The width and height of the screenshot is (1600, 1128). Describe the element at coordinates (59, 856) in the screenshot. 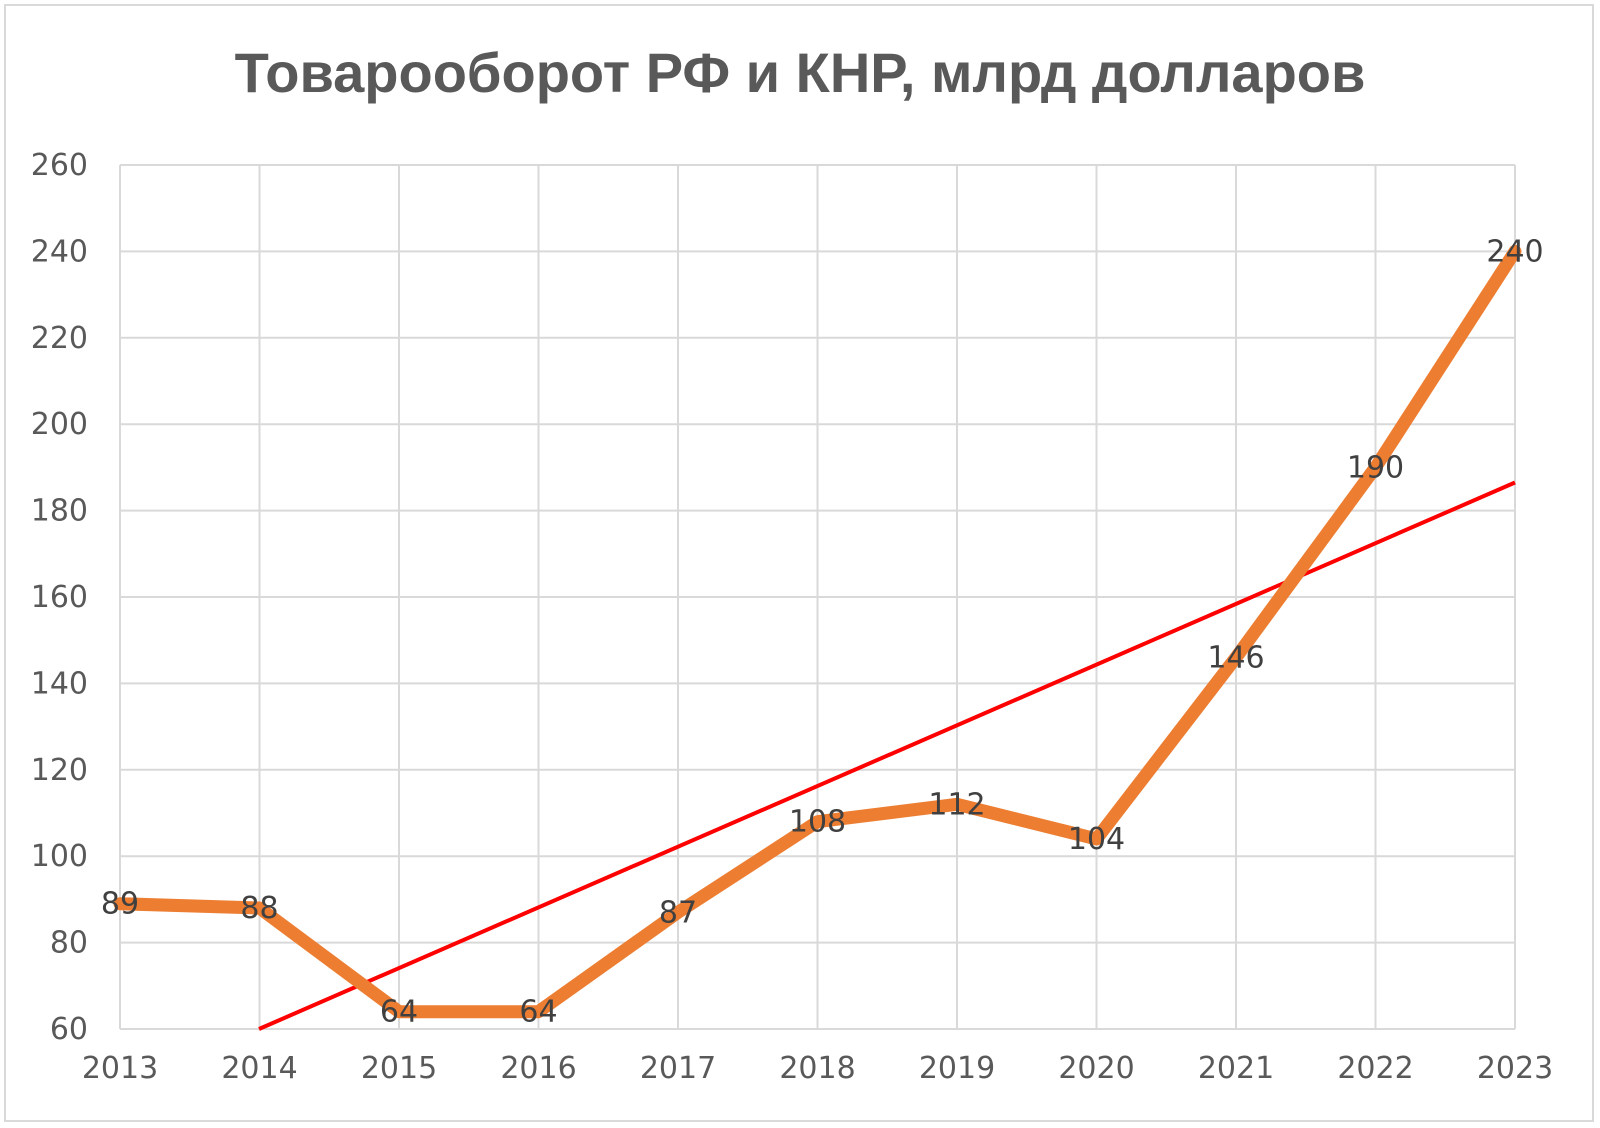

I see `y-tick-label: 100` at that location.